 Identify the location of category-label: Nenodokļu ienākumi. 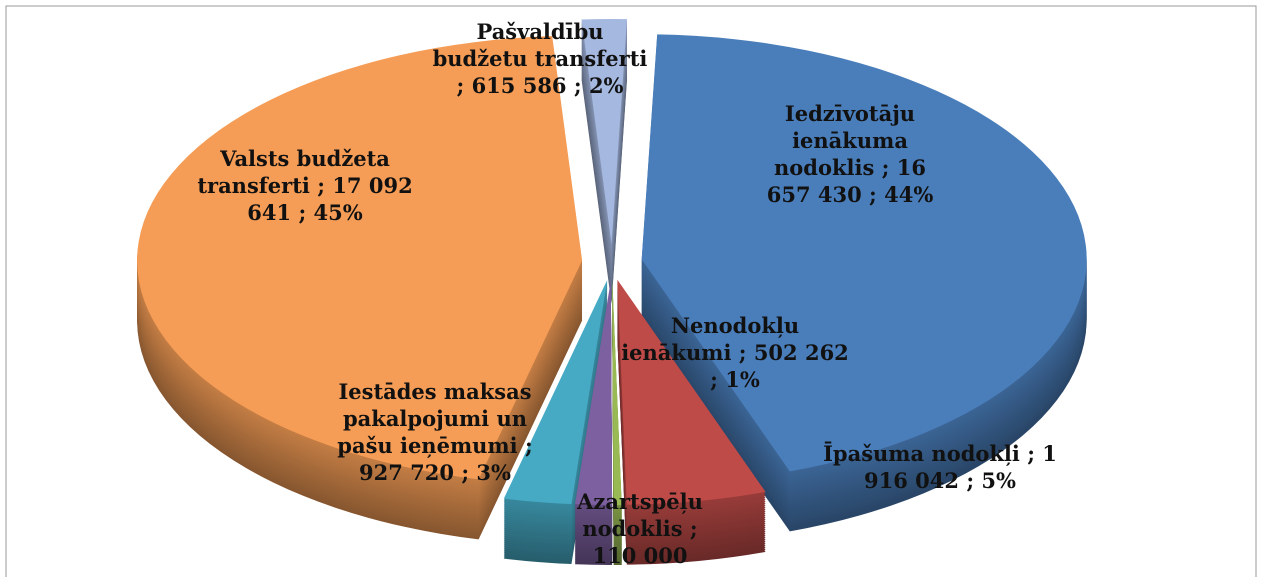
(710, 339).